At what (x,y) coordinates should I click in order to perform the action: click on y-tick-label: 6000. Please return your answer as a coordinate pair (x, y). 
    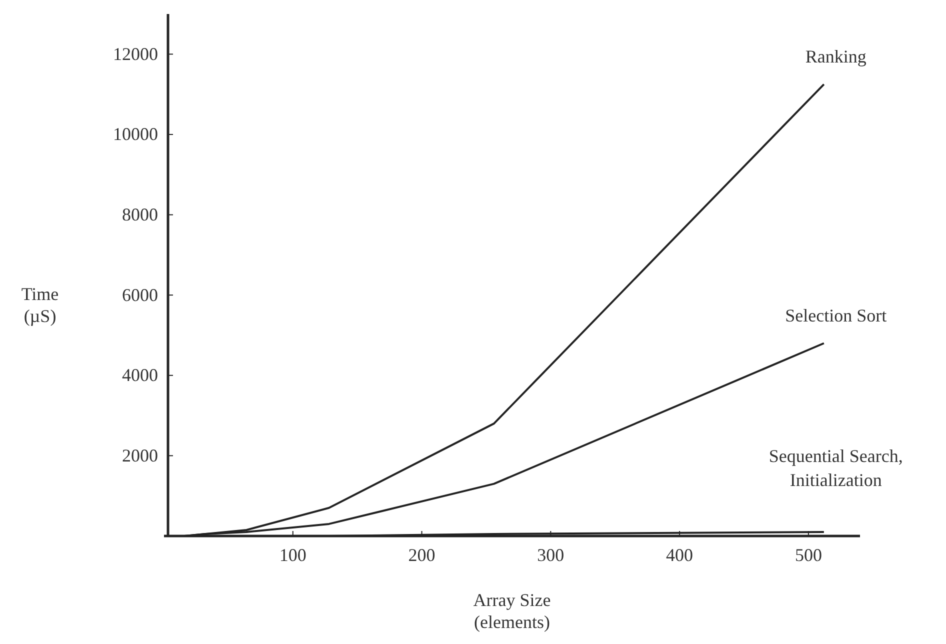
    Looking at the image, I should click on (140, 294).